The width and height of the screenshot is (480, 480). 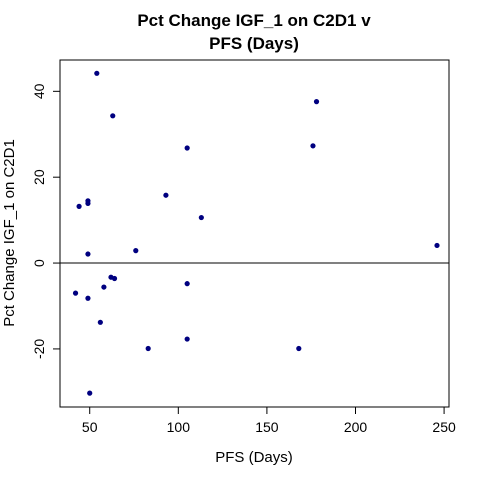 I want to click on x-axis-ticks: 50 100 150 200 250, so click(x=269, y=421).